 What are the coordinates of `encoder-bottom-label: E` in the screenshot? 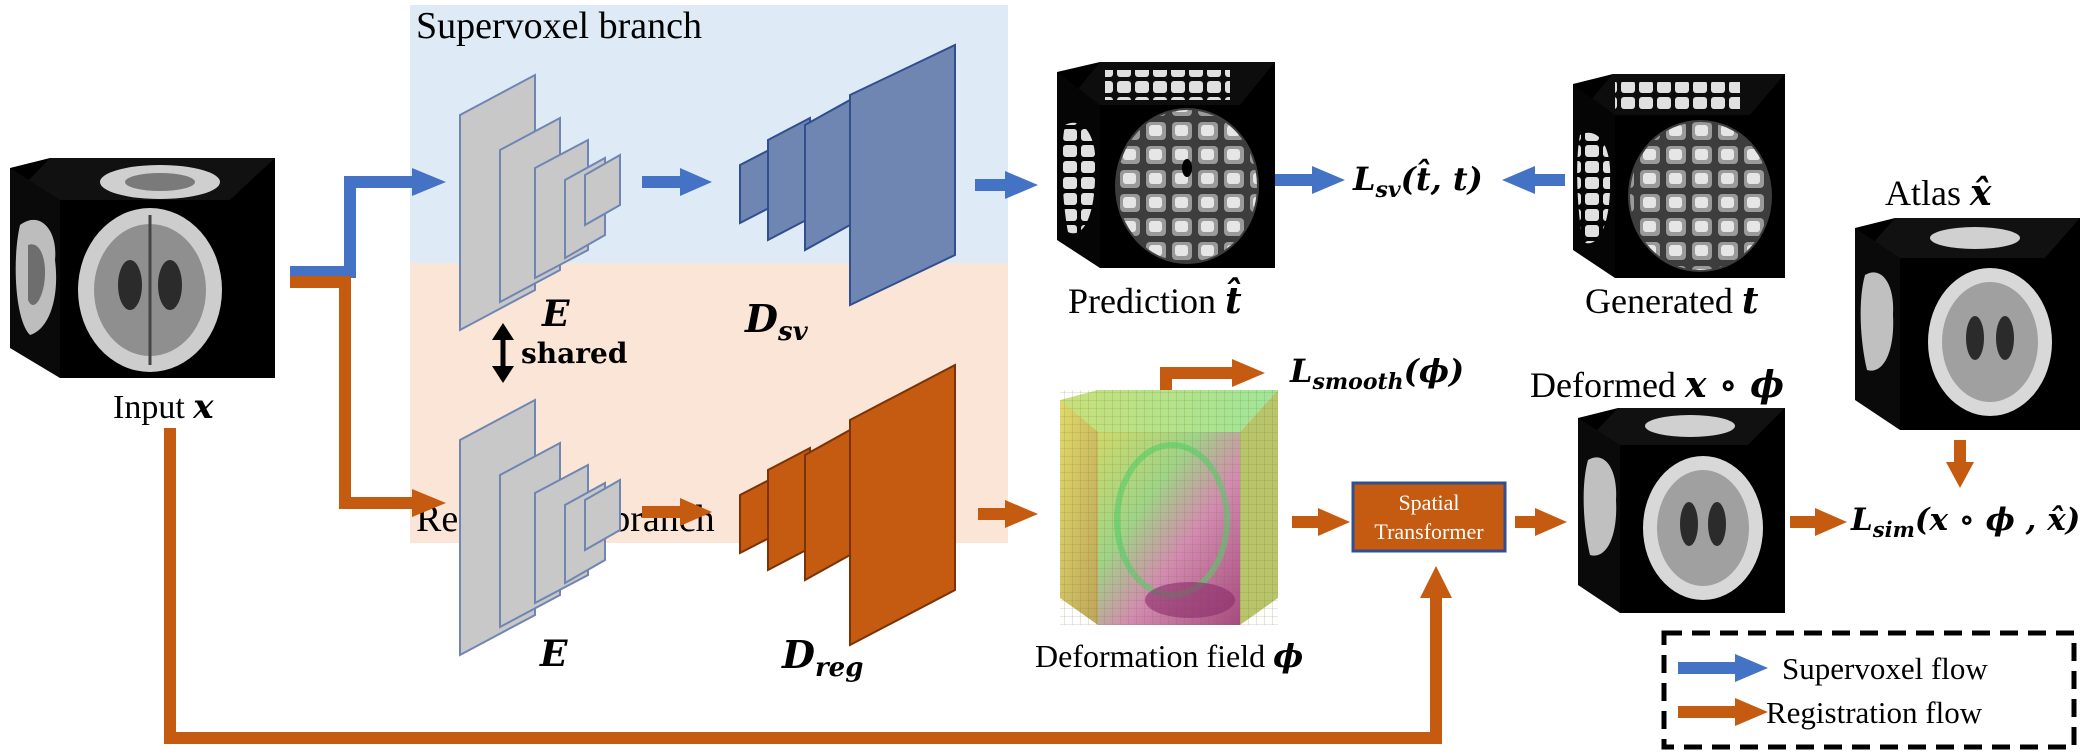 It's located at (553, 654).